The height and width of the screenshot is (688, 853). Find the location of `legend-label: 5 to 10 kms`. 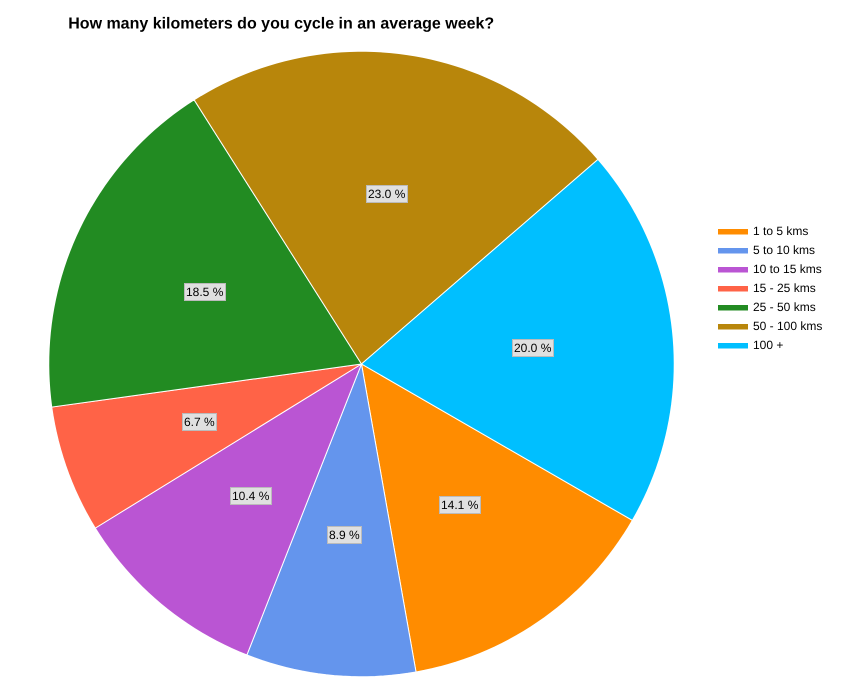

legend-label: 5 to 10 kms is located at coordinates (784, 250).